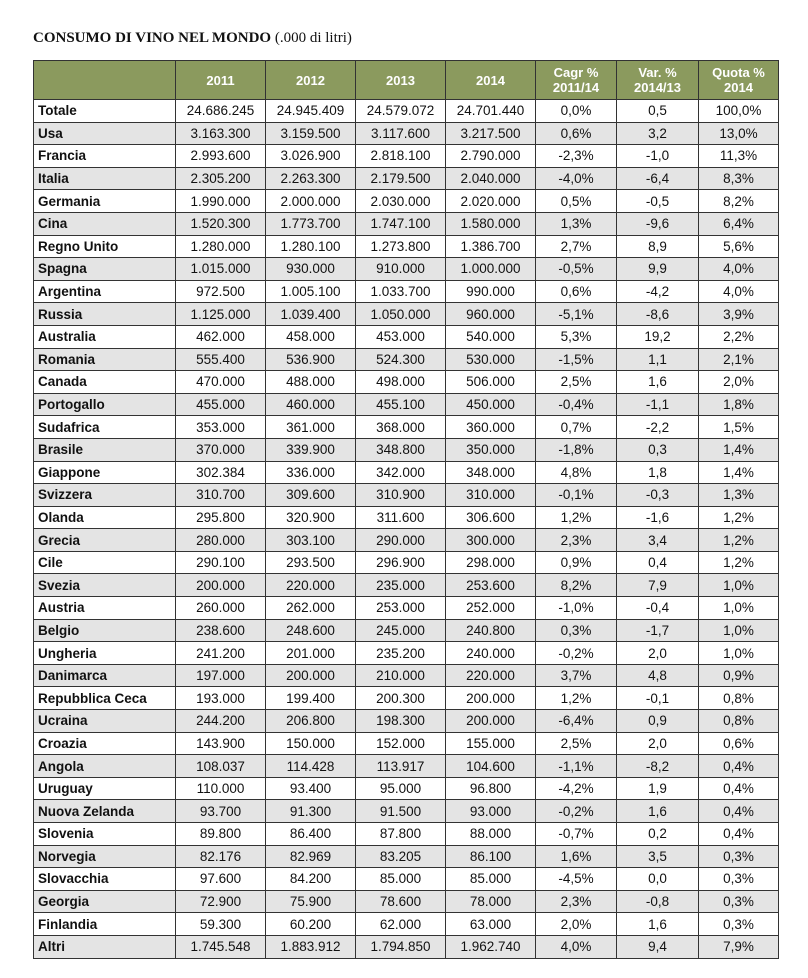 The height and width of the screenshot is (978, 808). What do you see at coordinates (490, 336) in the screenshot?
I see `cell: 540.000` at bounding box center [490, 336].